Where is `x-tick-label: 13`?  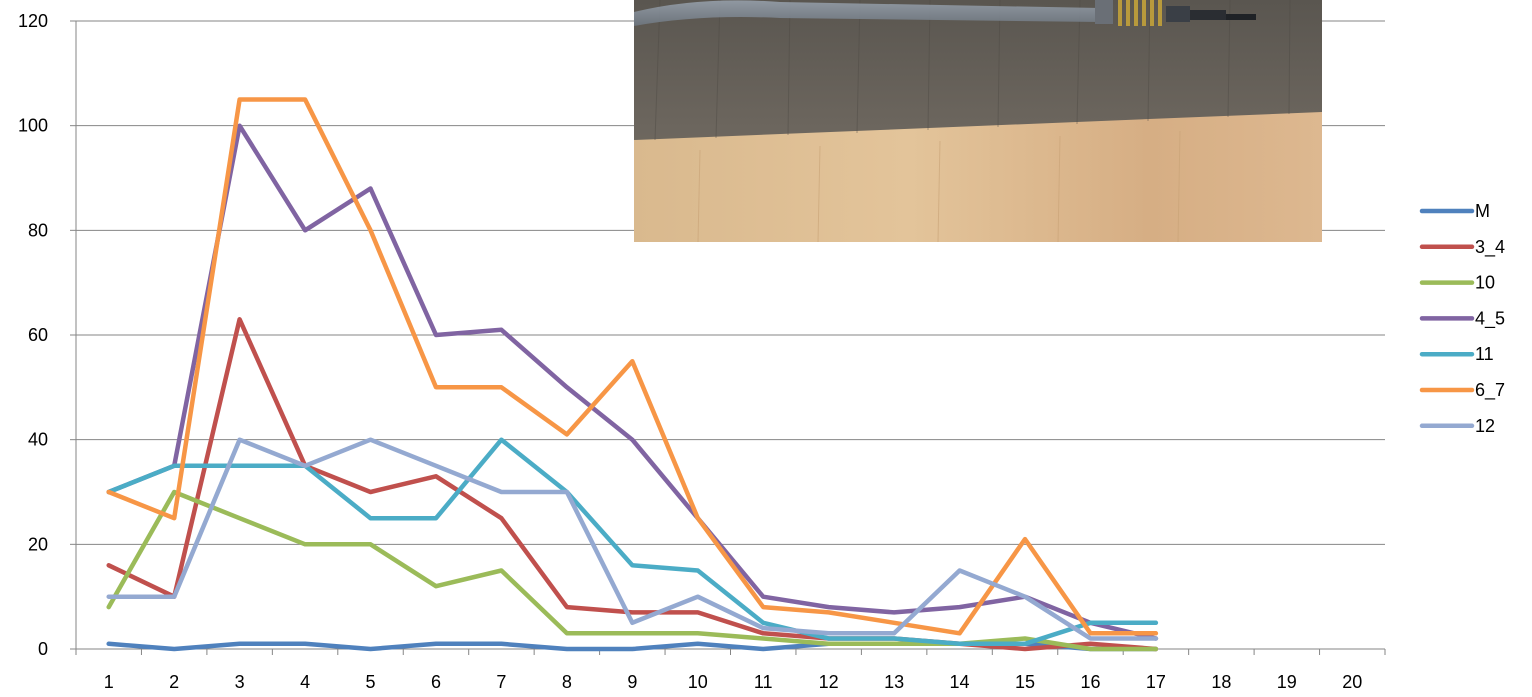
x-tick-label: 13 is located at coordinates (894, 682).